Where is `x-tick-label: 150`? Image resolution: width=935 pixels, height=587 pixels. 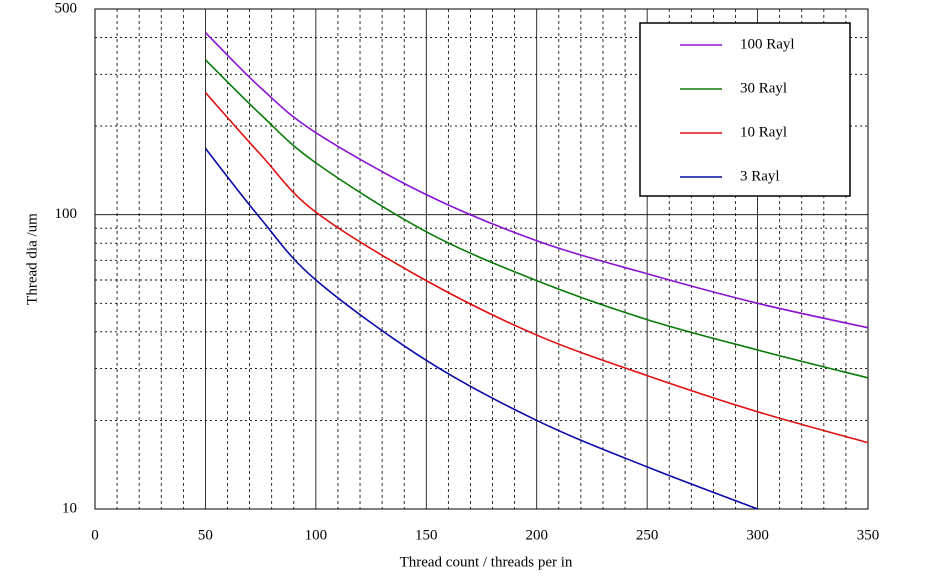
x-tick-label: 150 is located at coordinates (426, 535).